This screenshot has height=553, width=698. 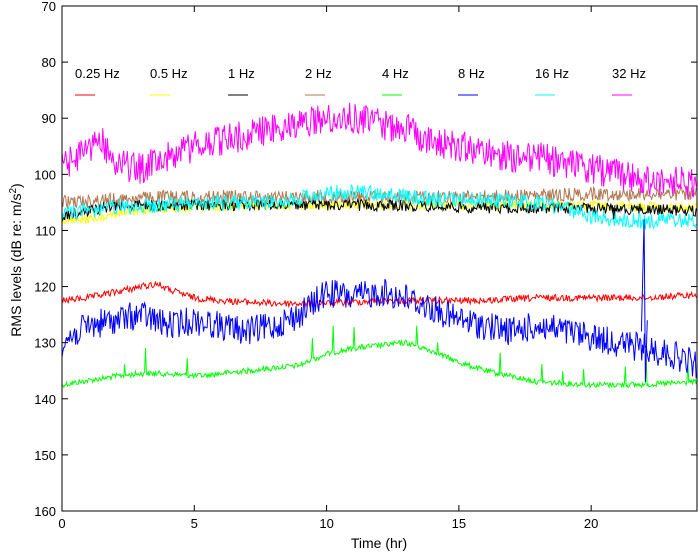 I want to click on y-tick-label: 140, so click(x=45, y=399).